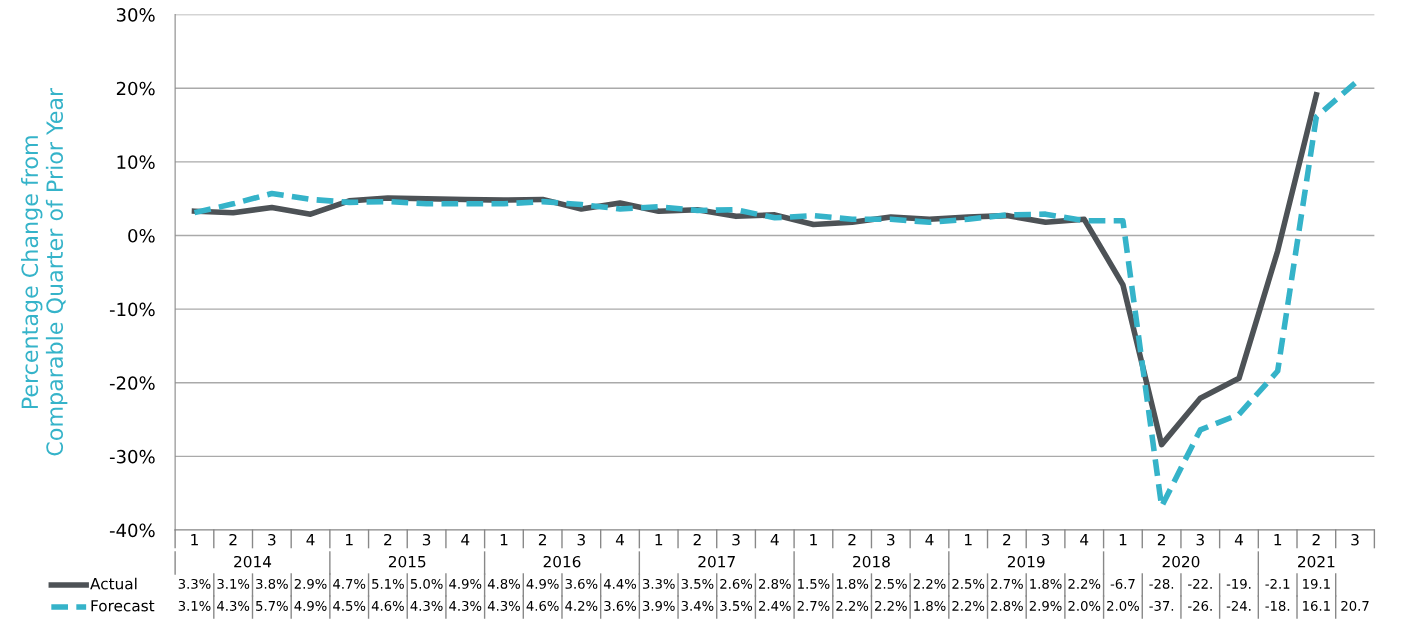  What do you see at coordinates (136, 162) in the screenshot?
I see `y-tick-label: 10%` at bounding box center [136, 162].